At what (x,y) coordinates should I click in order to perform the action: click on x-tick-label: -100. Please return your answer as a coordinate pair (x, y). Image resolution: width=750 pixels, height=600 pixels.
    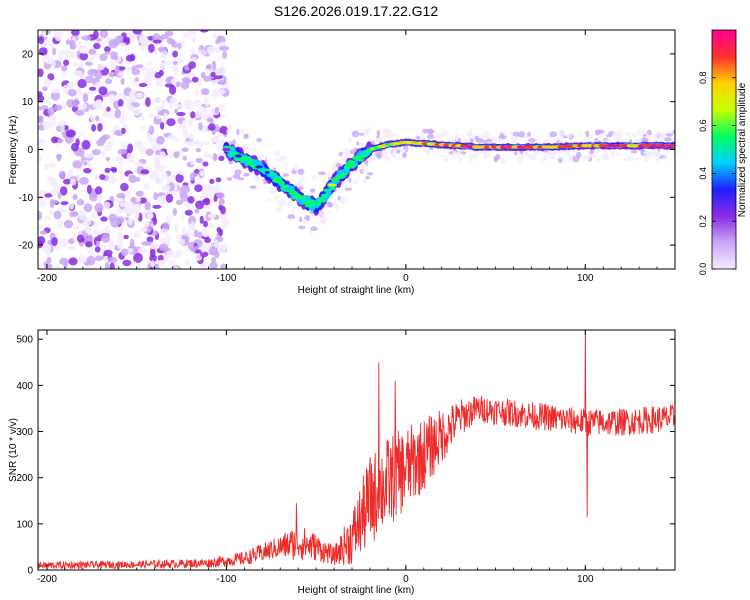
    Looking at the image, I should click on (226, 278).